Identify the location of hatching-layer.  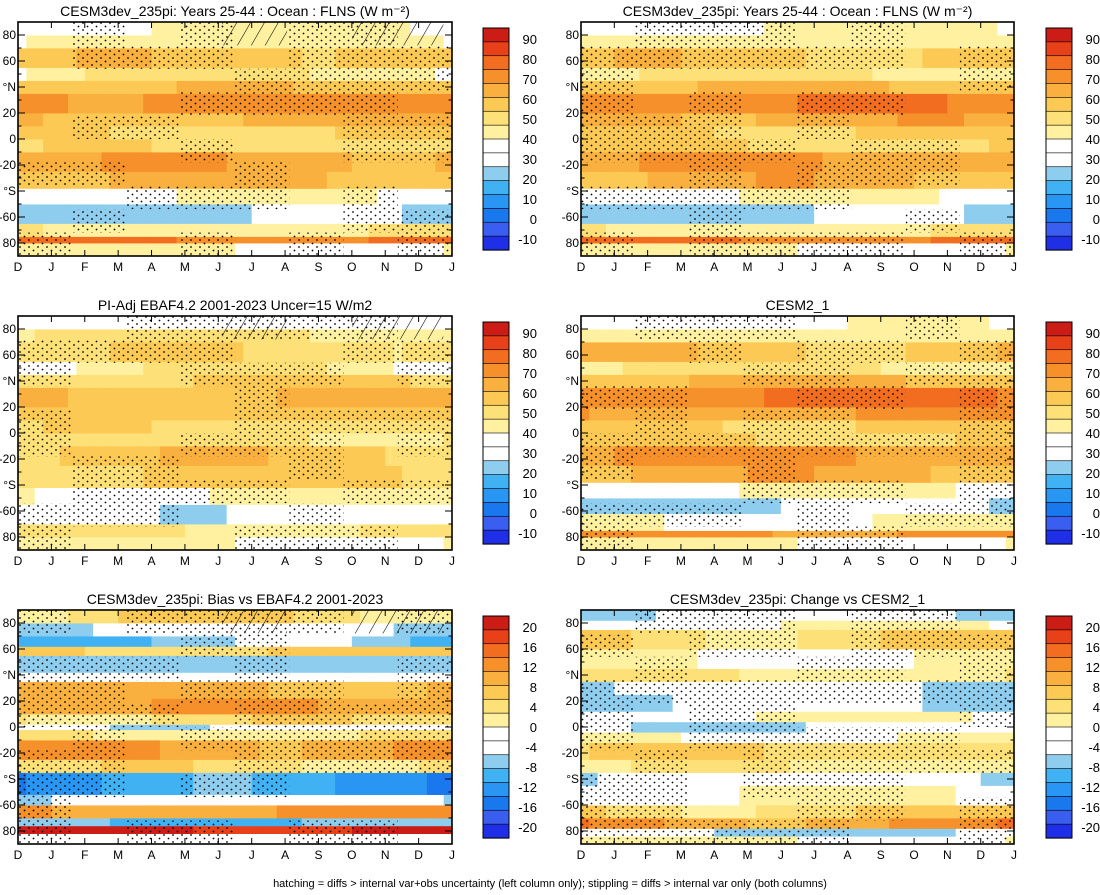
(333, 328).